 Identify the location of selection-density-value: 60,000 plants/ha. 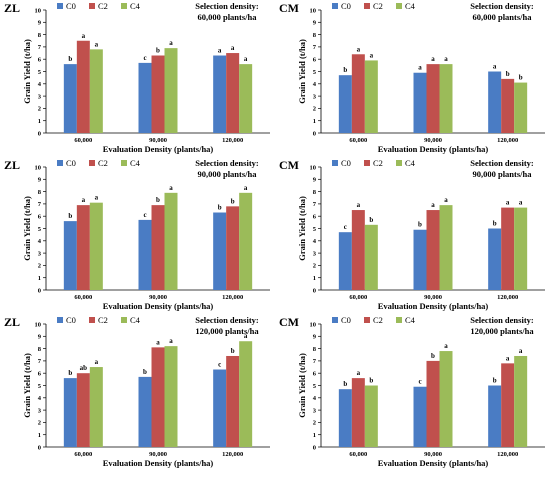
(502, 17).